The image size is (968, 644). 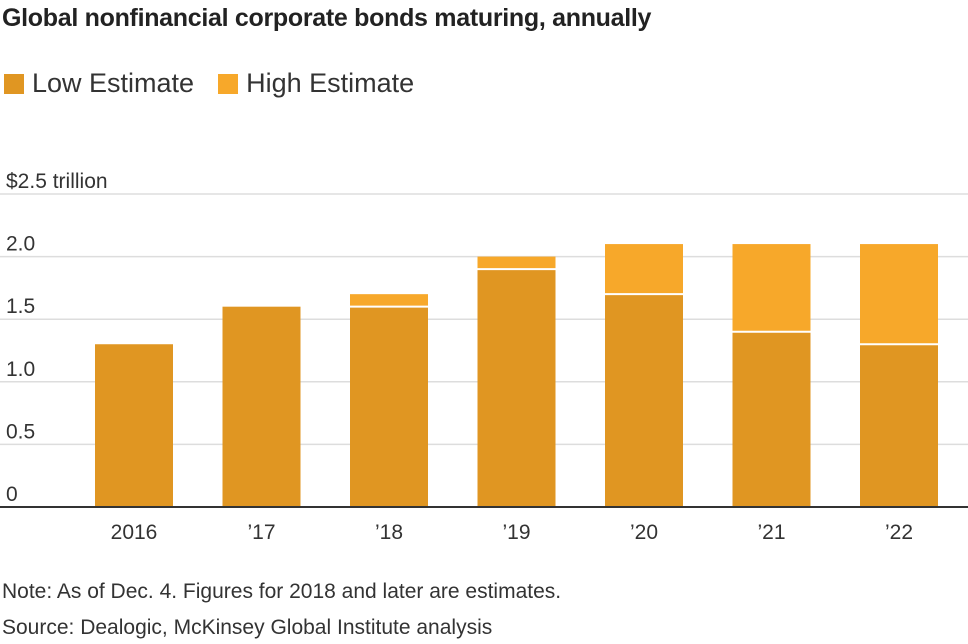 I want to click on x-tick-label: ’22, so click(x=899, y=532).